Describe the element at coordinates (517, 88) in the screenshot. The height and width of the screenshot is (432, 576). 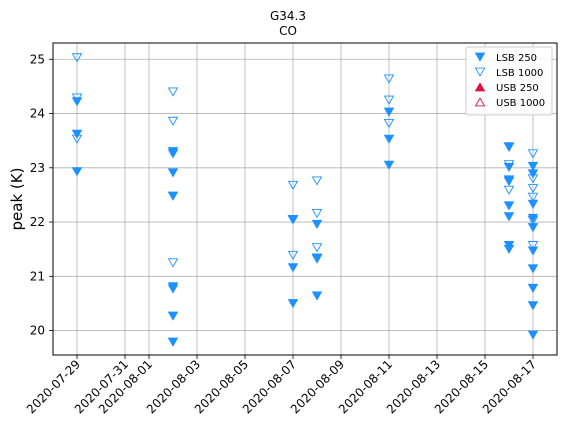
I see `legend-label: USB 250` at that location.